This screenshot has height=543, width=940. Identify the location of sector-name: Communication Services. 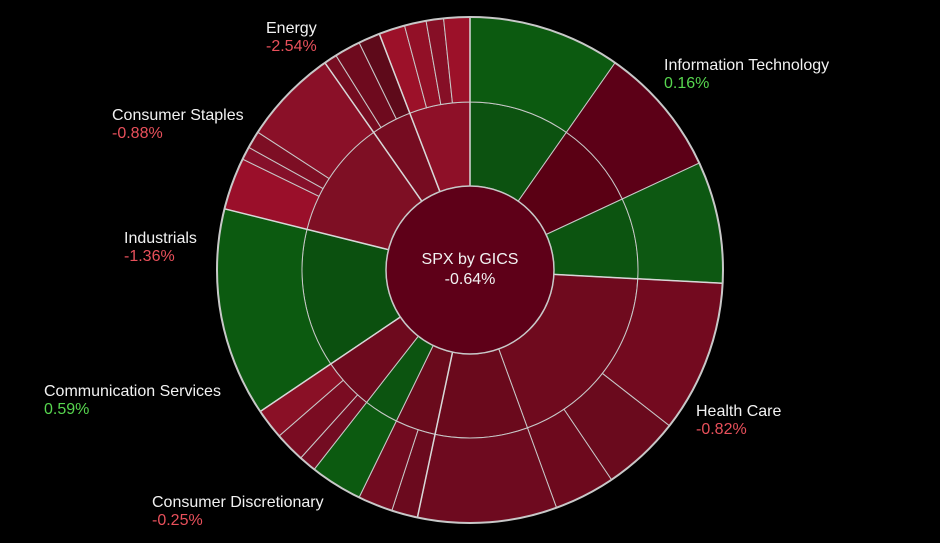
(132, 391).